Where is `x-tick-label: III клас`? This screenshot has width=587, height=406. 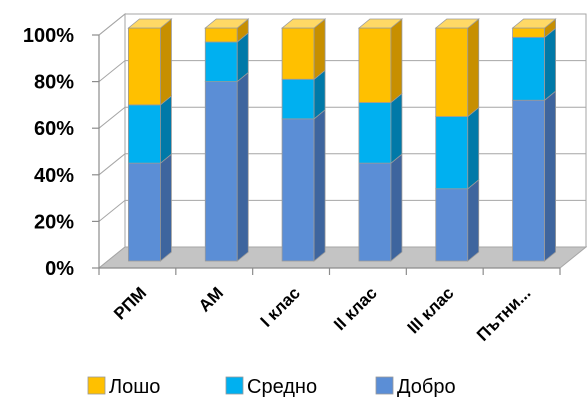 x-tick-label: III клас is located at coordinates (431, 310).